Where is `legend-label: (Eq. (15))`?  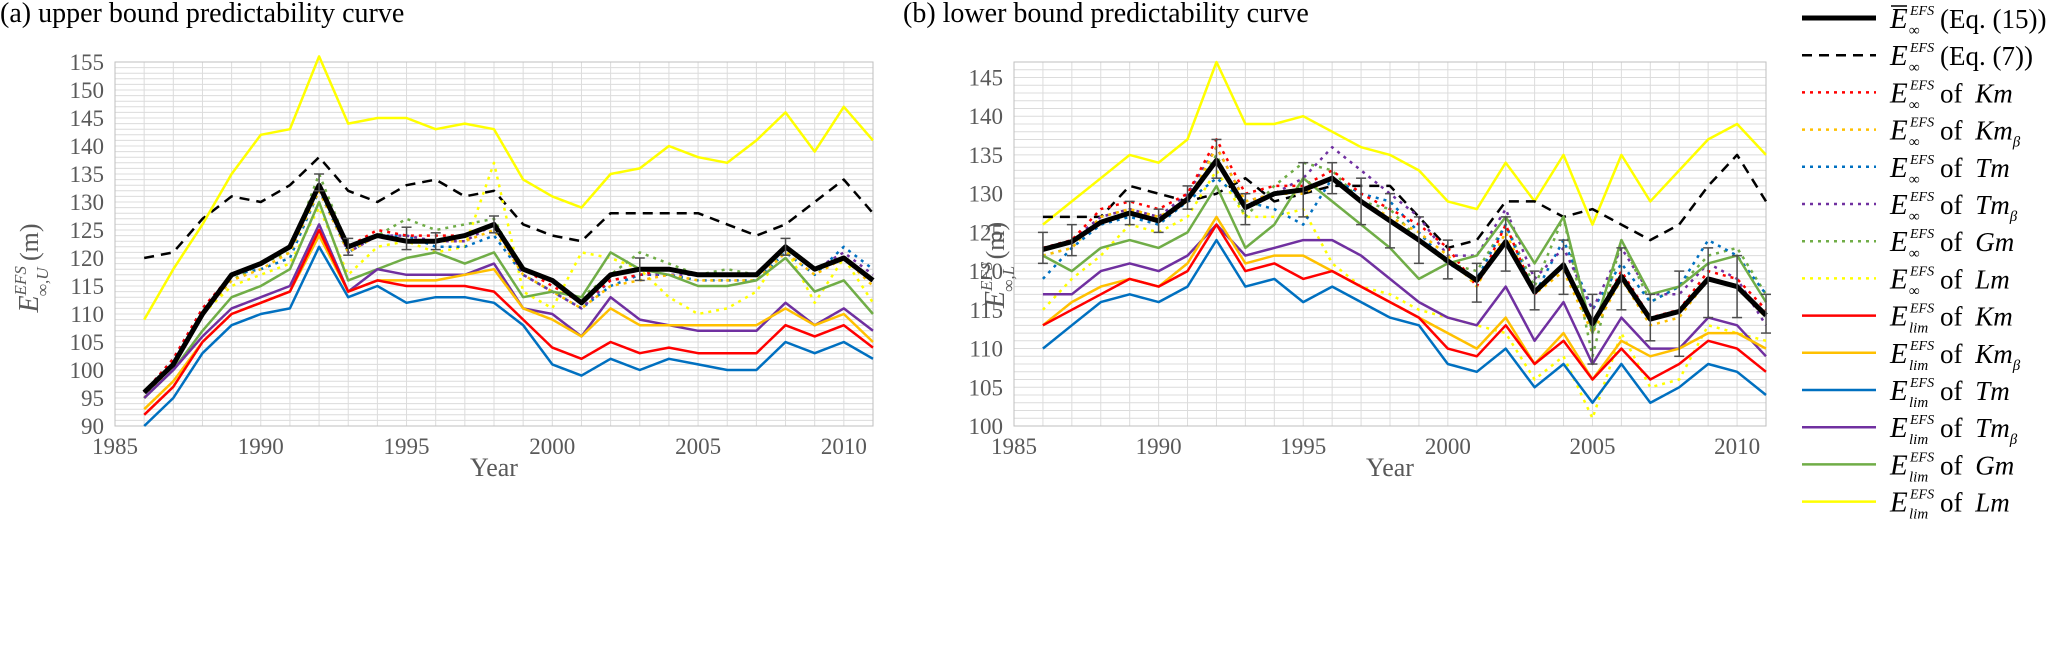
legend-label: (Eq. (15)) is located at coordinates (1993, 19).